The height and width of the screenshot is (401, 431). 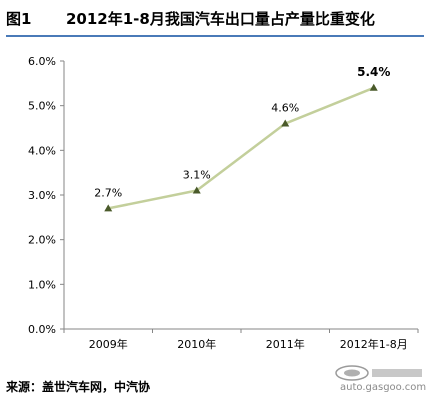 I want to click on source-note: 来源：盖世汽车网，中汽协, so click(x=78, y=387).